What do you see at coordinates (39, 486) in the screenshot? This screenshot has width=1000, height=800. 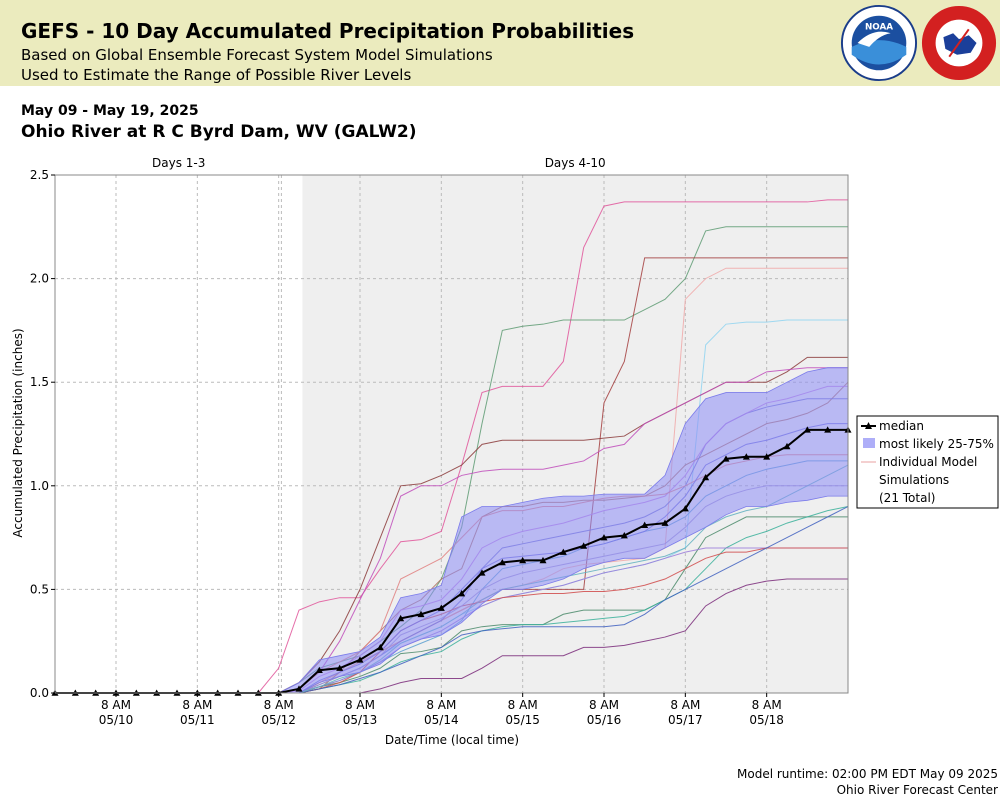 I see `y-tick-label: 1.0` at bounding box center [39, 486].